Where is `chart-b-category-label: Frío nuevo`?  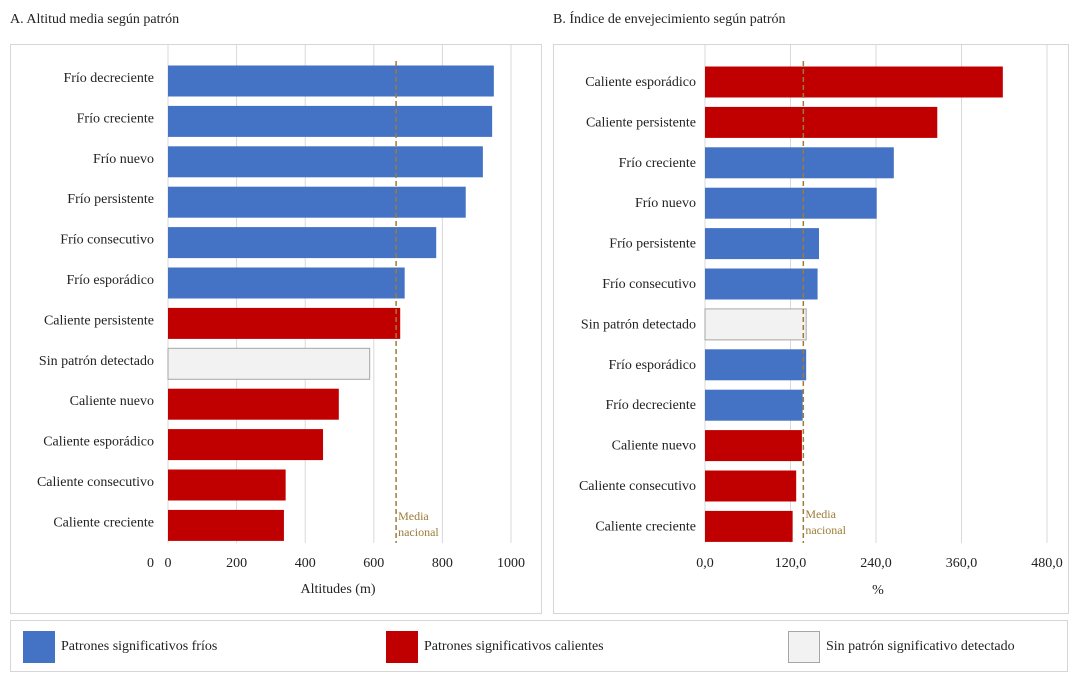
chart-b-category-label: Frío nuevo is located at coordinates (665, 203).